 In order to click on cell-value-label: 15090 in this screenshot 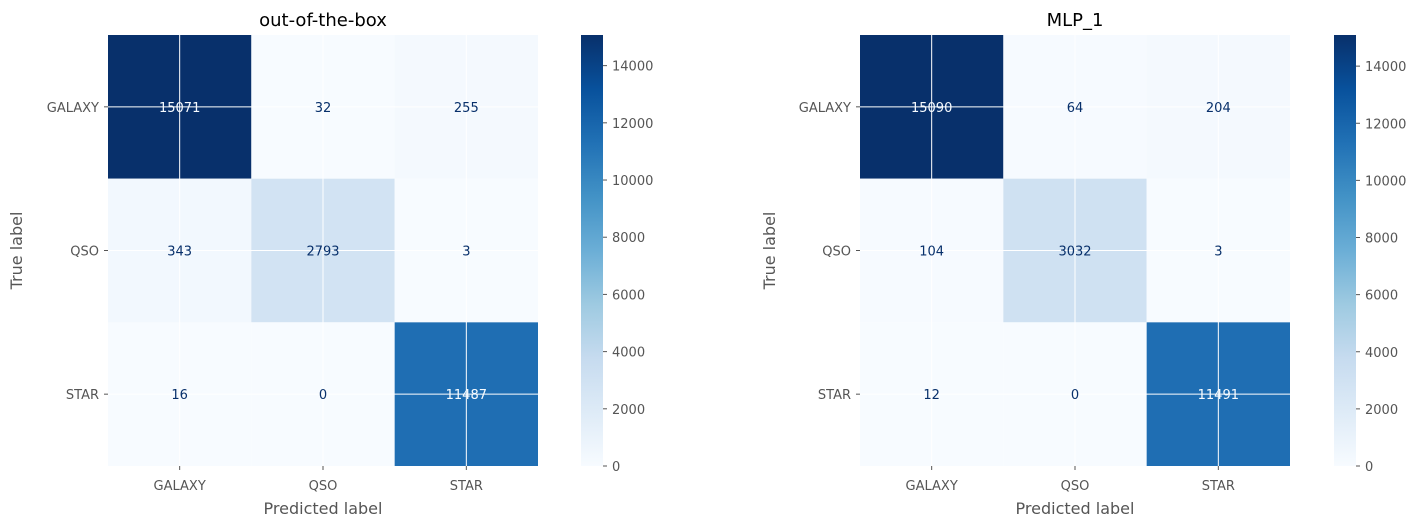, I will do `click(931, 108)`.